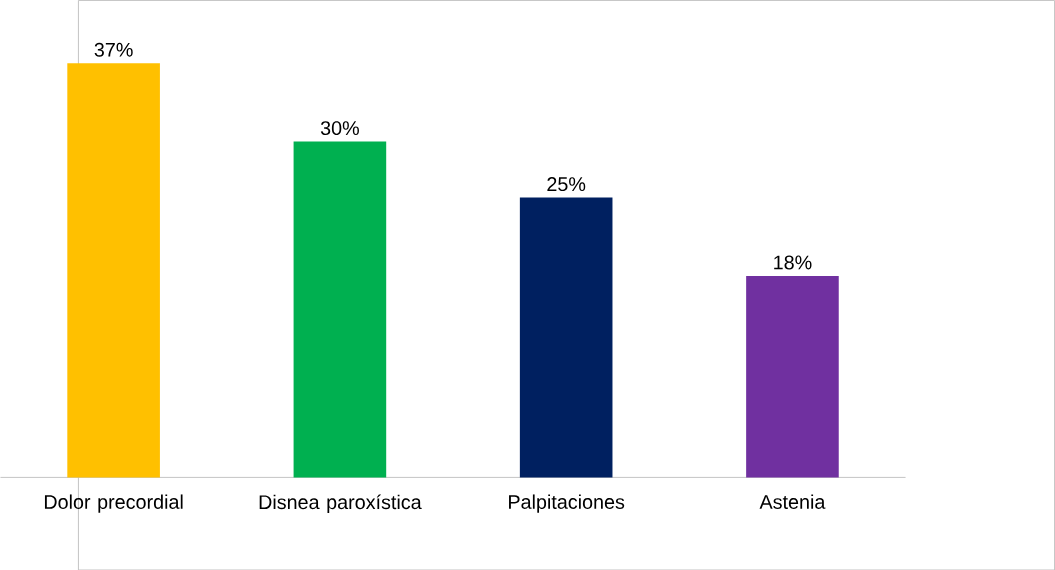  I want to click on data-label: 30%, so click(339, 127).